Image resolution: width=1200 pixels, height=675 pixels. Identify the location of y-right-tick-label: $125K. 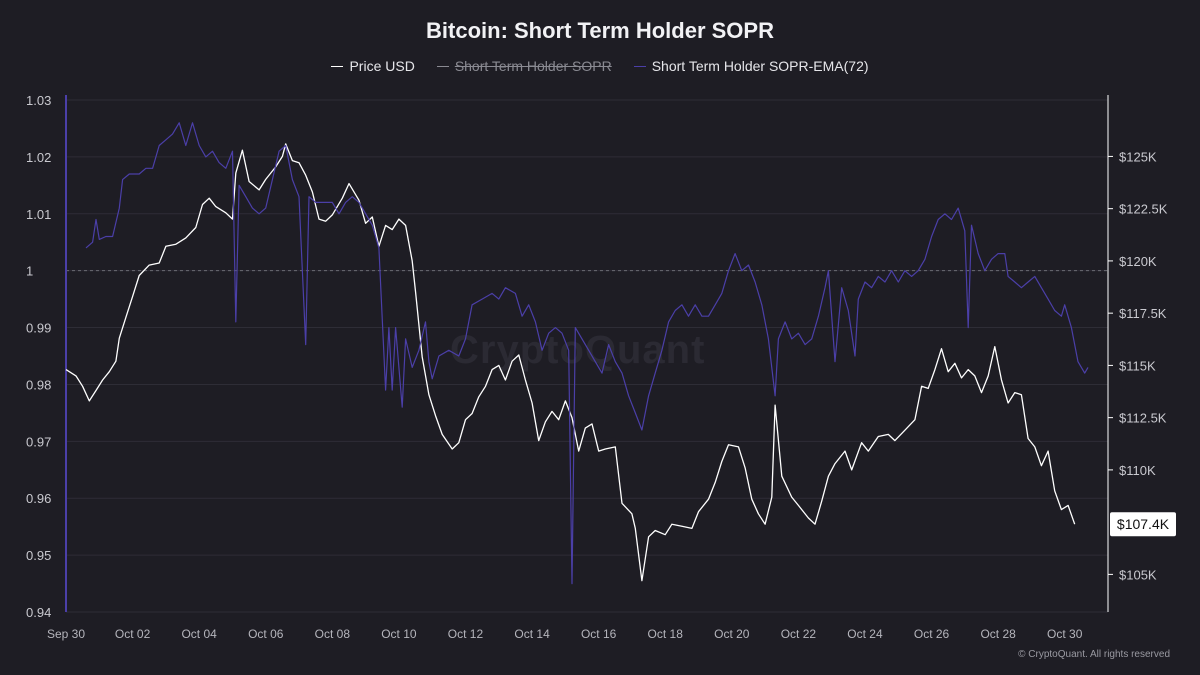
(1138, 156).